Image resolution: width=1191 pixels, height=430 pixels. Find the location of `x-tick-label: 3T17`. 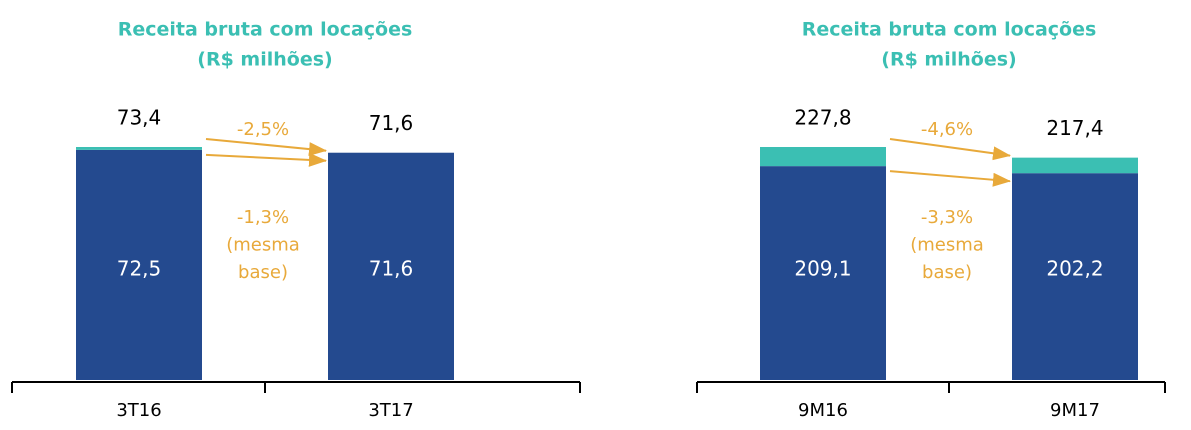

x-tick-label: 3T17 is located at coordinates (390, 410).